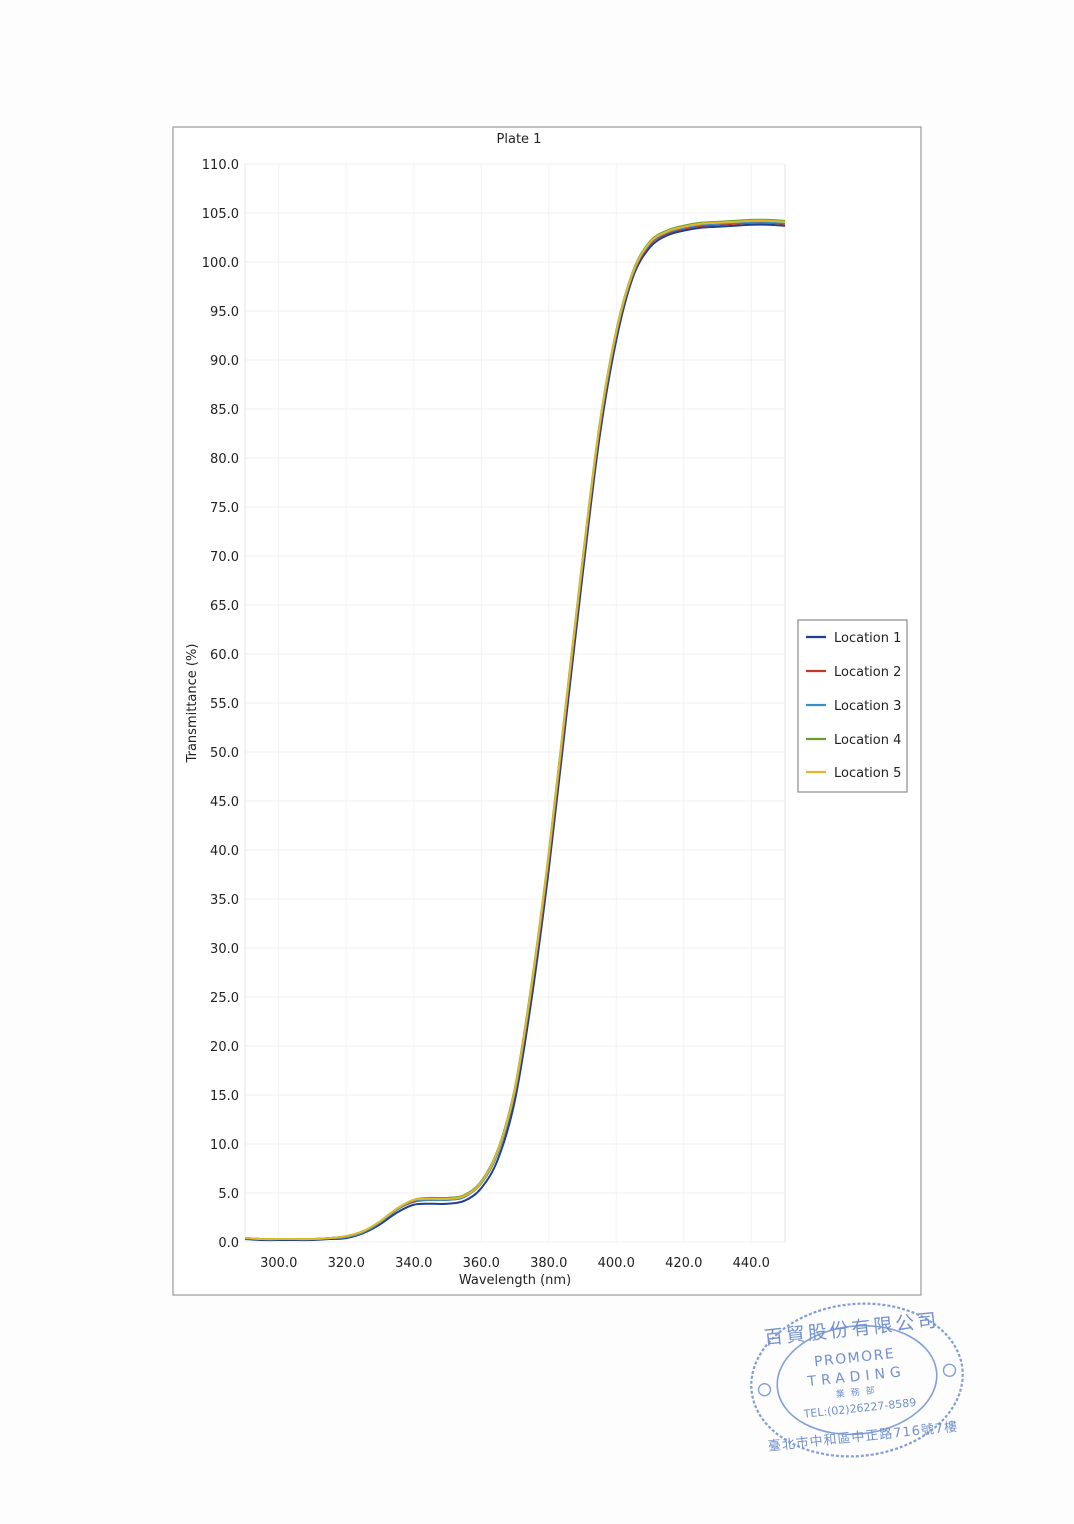 This screenshot has height=1524, width=1074. What do you see at coordinates (859, 1408) in the screenshot?
I see `stamp-tel: TEL:(02)26227-8589` at bounding box center [859, 1408].